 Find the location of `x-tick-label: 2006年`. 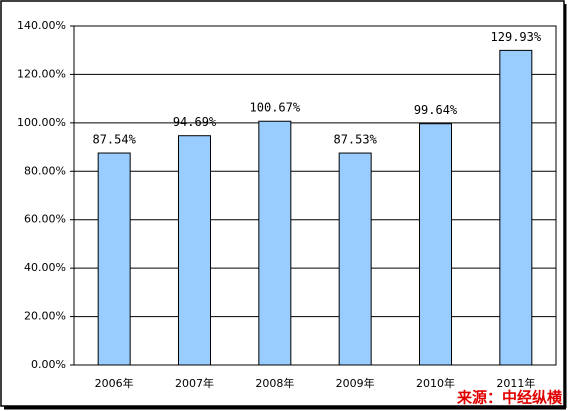

x-tick-label: 2006年 is located at coordinates (114, 383).